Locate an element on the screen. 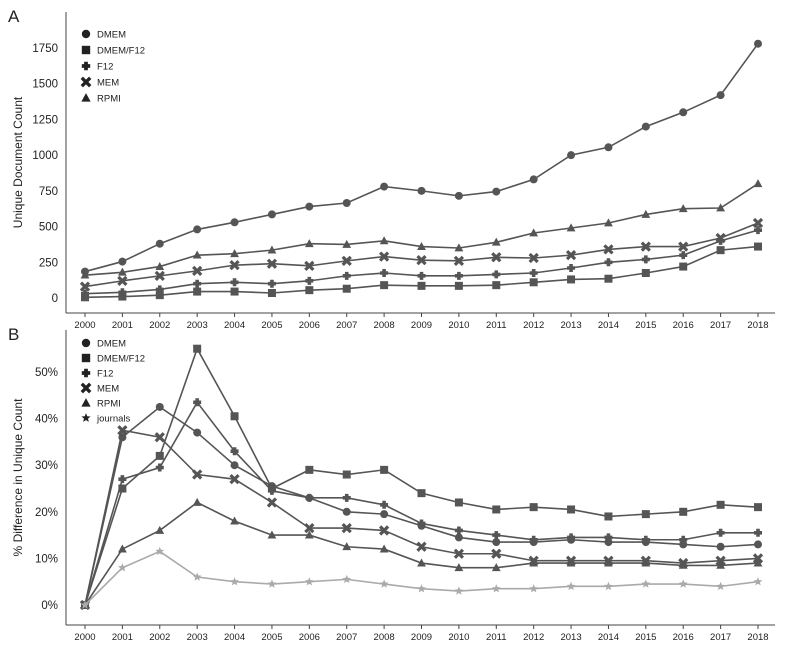 This screenshot has width=809, height=645. x-tick-label: 2006 is located at coordinates (309, 325).